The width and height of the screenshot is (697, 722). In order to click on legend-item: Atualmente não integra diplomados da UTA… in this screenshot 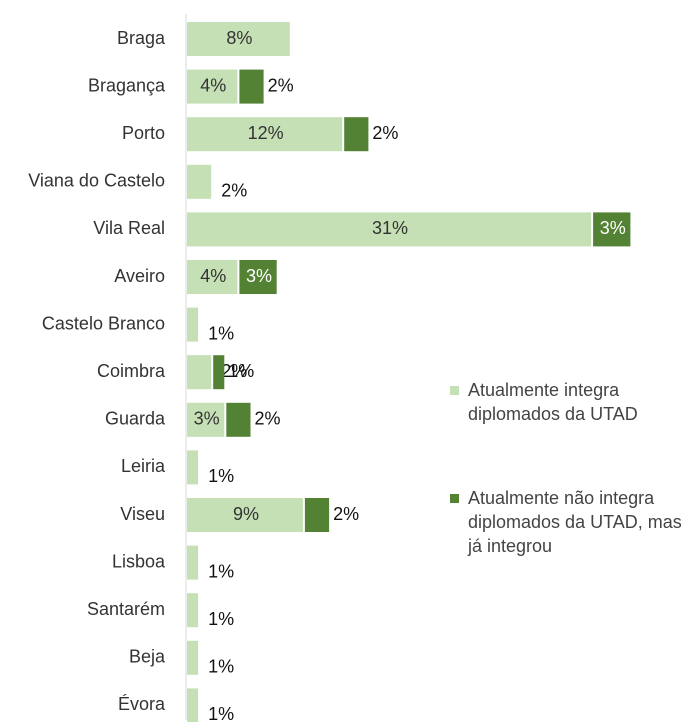, I will do `click(572, 522)`.